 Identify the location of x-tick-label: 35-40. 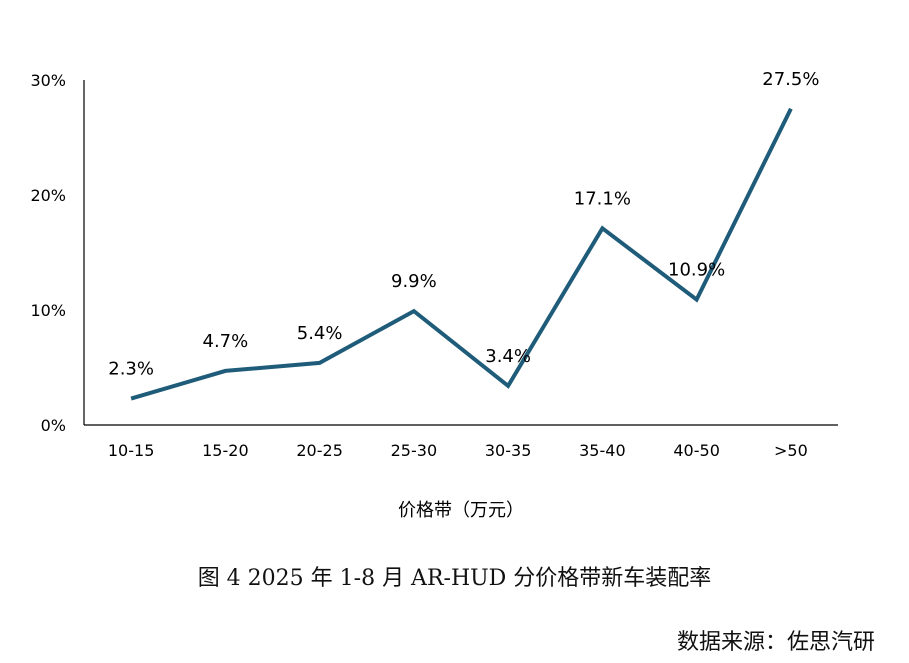
(602, 450).